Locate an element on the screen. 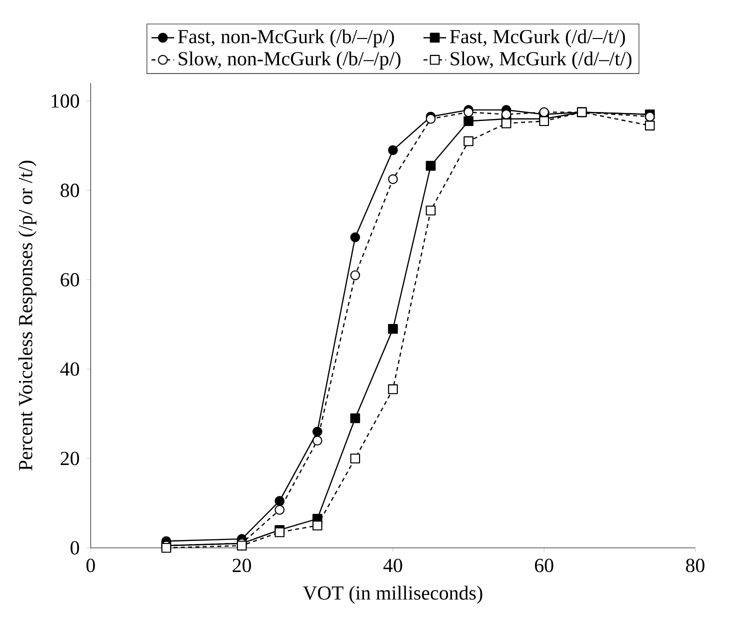  y-tick-label: 0 is located at coordinates (75, 547).